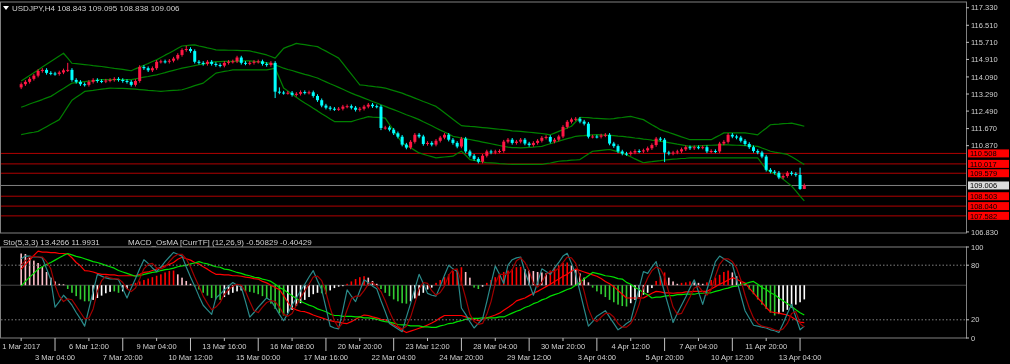  Describe the element at coordinates (96, 8) in the screenshot. I see `chart-title: USDJPY,H4 108.843 109.095 108.838 109.006` at that location.